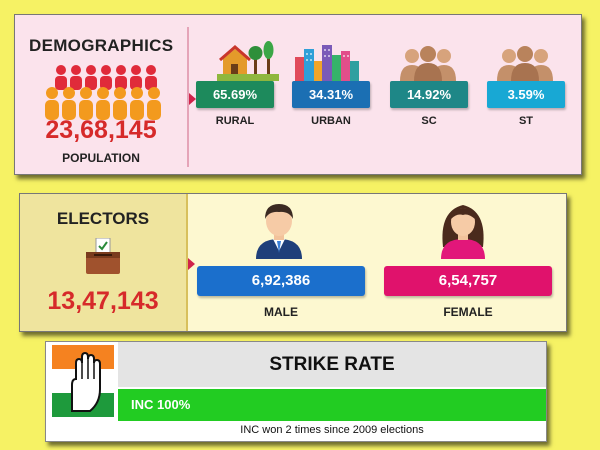  Describe the element at coordinates (103, 256) in the screenshot. I see `ballot-box-icon` at that location.